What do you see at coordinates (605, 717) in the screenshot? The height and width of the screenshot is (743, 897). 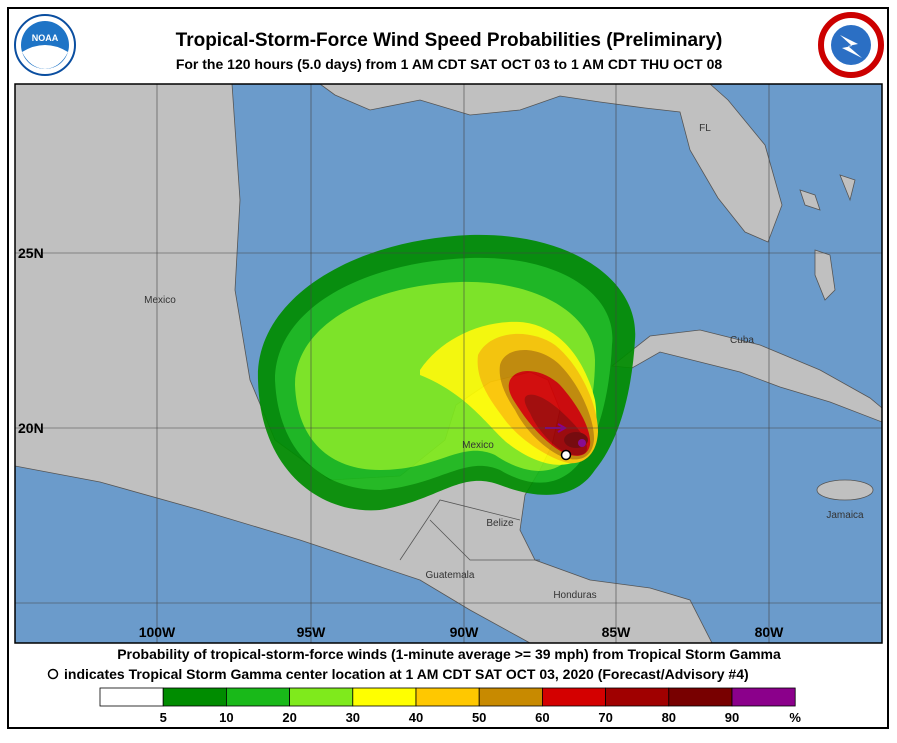 I see `legend-tick: 70` at bounding box center [605, 717].